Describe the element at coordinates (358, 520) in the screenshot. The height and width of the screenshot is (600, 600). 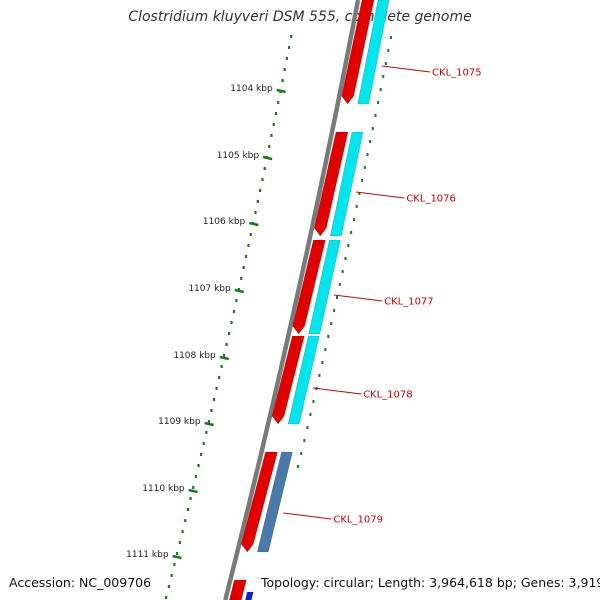
I see `gene-label: CKL_1079` at that location.